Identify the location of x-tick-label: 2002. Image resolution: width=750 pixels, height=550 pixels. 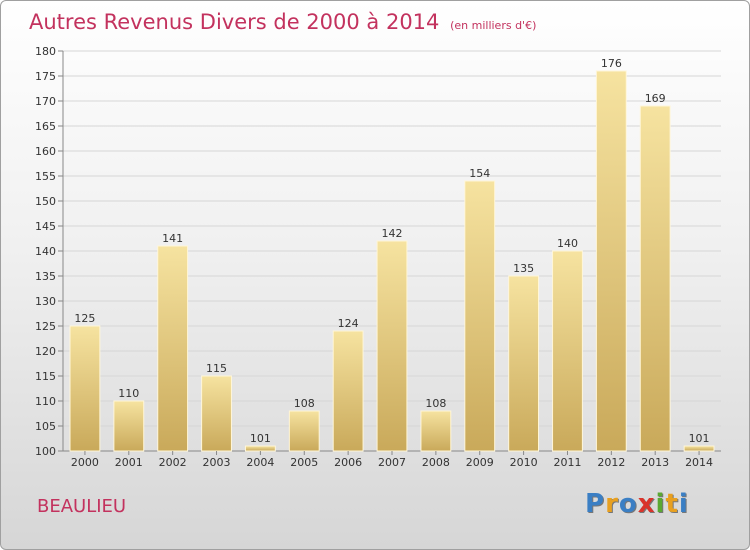
(173, 462).